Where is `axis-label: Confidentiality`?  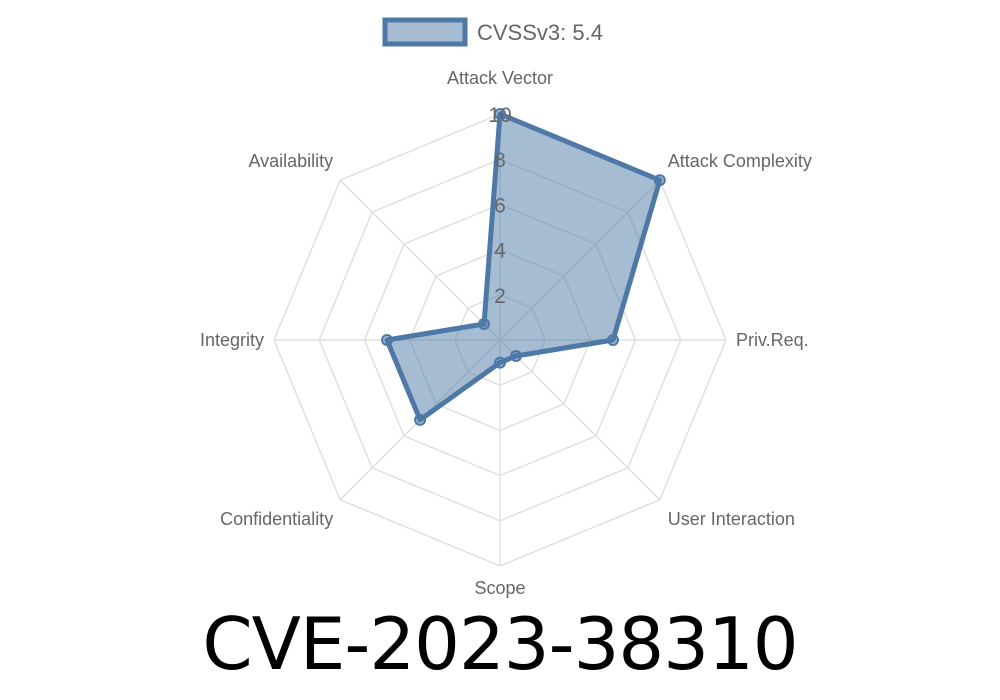 axis-label: Confidentiality is located at coordinates (276, 519).